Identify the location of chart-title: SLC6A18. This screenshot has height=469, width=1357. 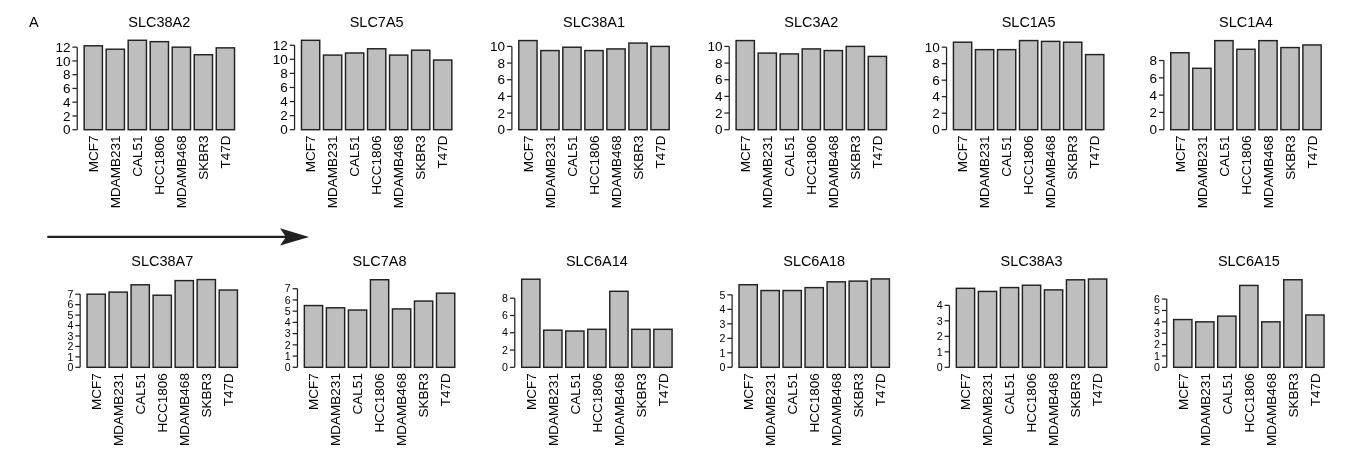
(814, 260).